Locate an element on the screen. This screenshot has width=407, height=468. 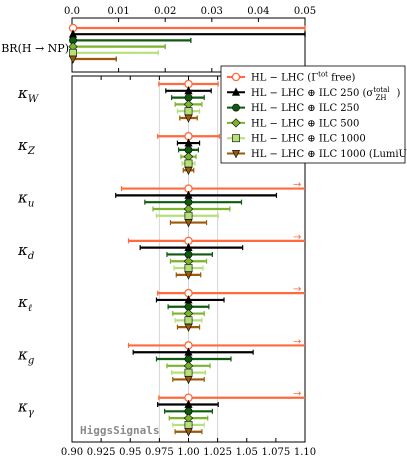
coupling-label: κg is located at coordinates (25, 355).